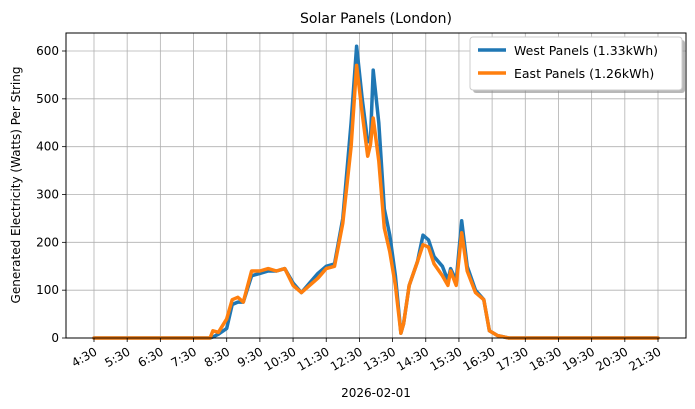 Image resolution: width=695 pixels, height=409 pixels. What do you see at coordinates (280, 358) in the screenshot?
I see `x-tick-label: 10:30` at bounding box center [280, 358].